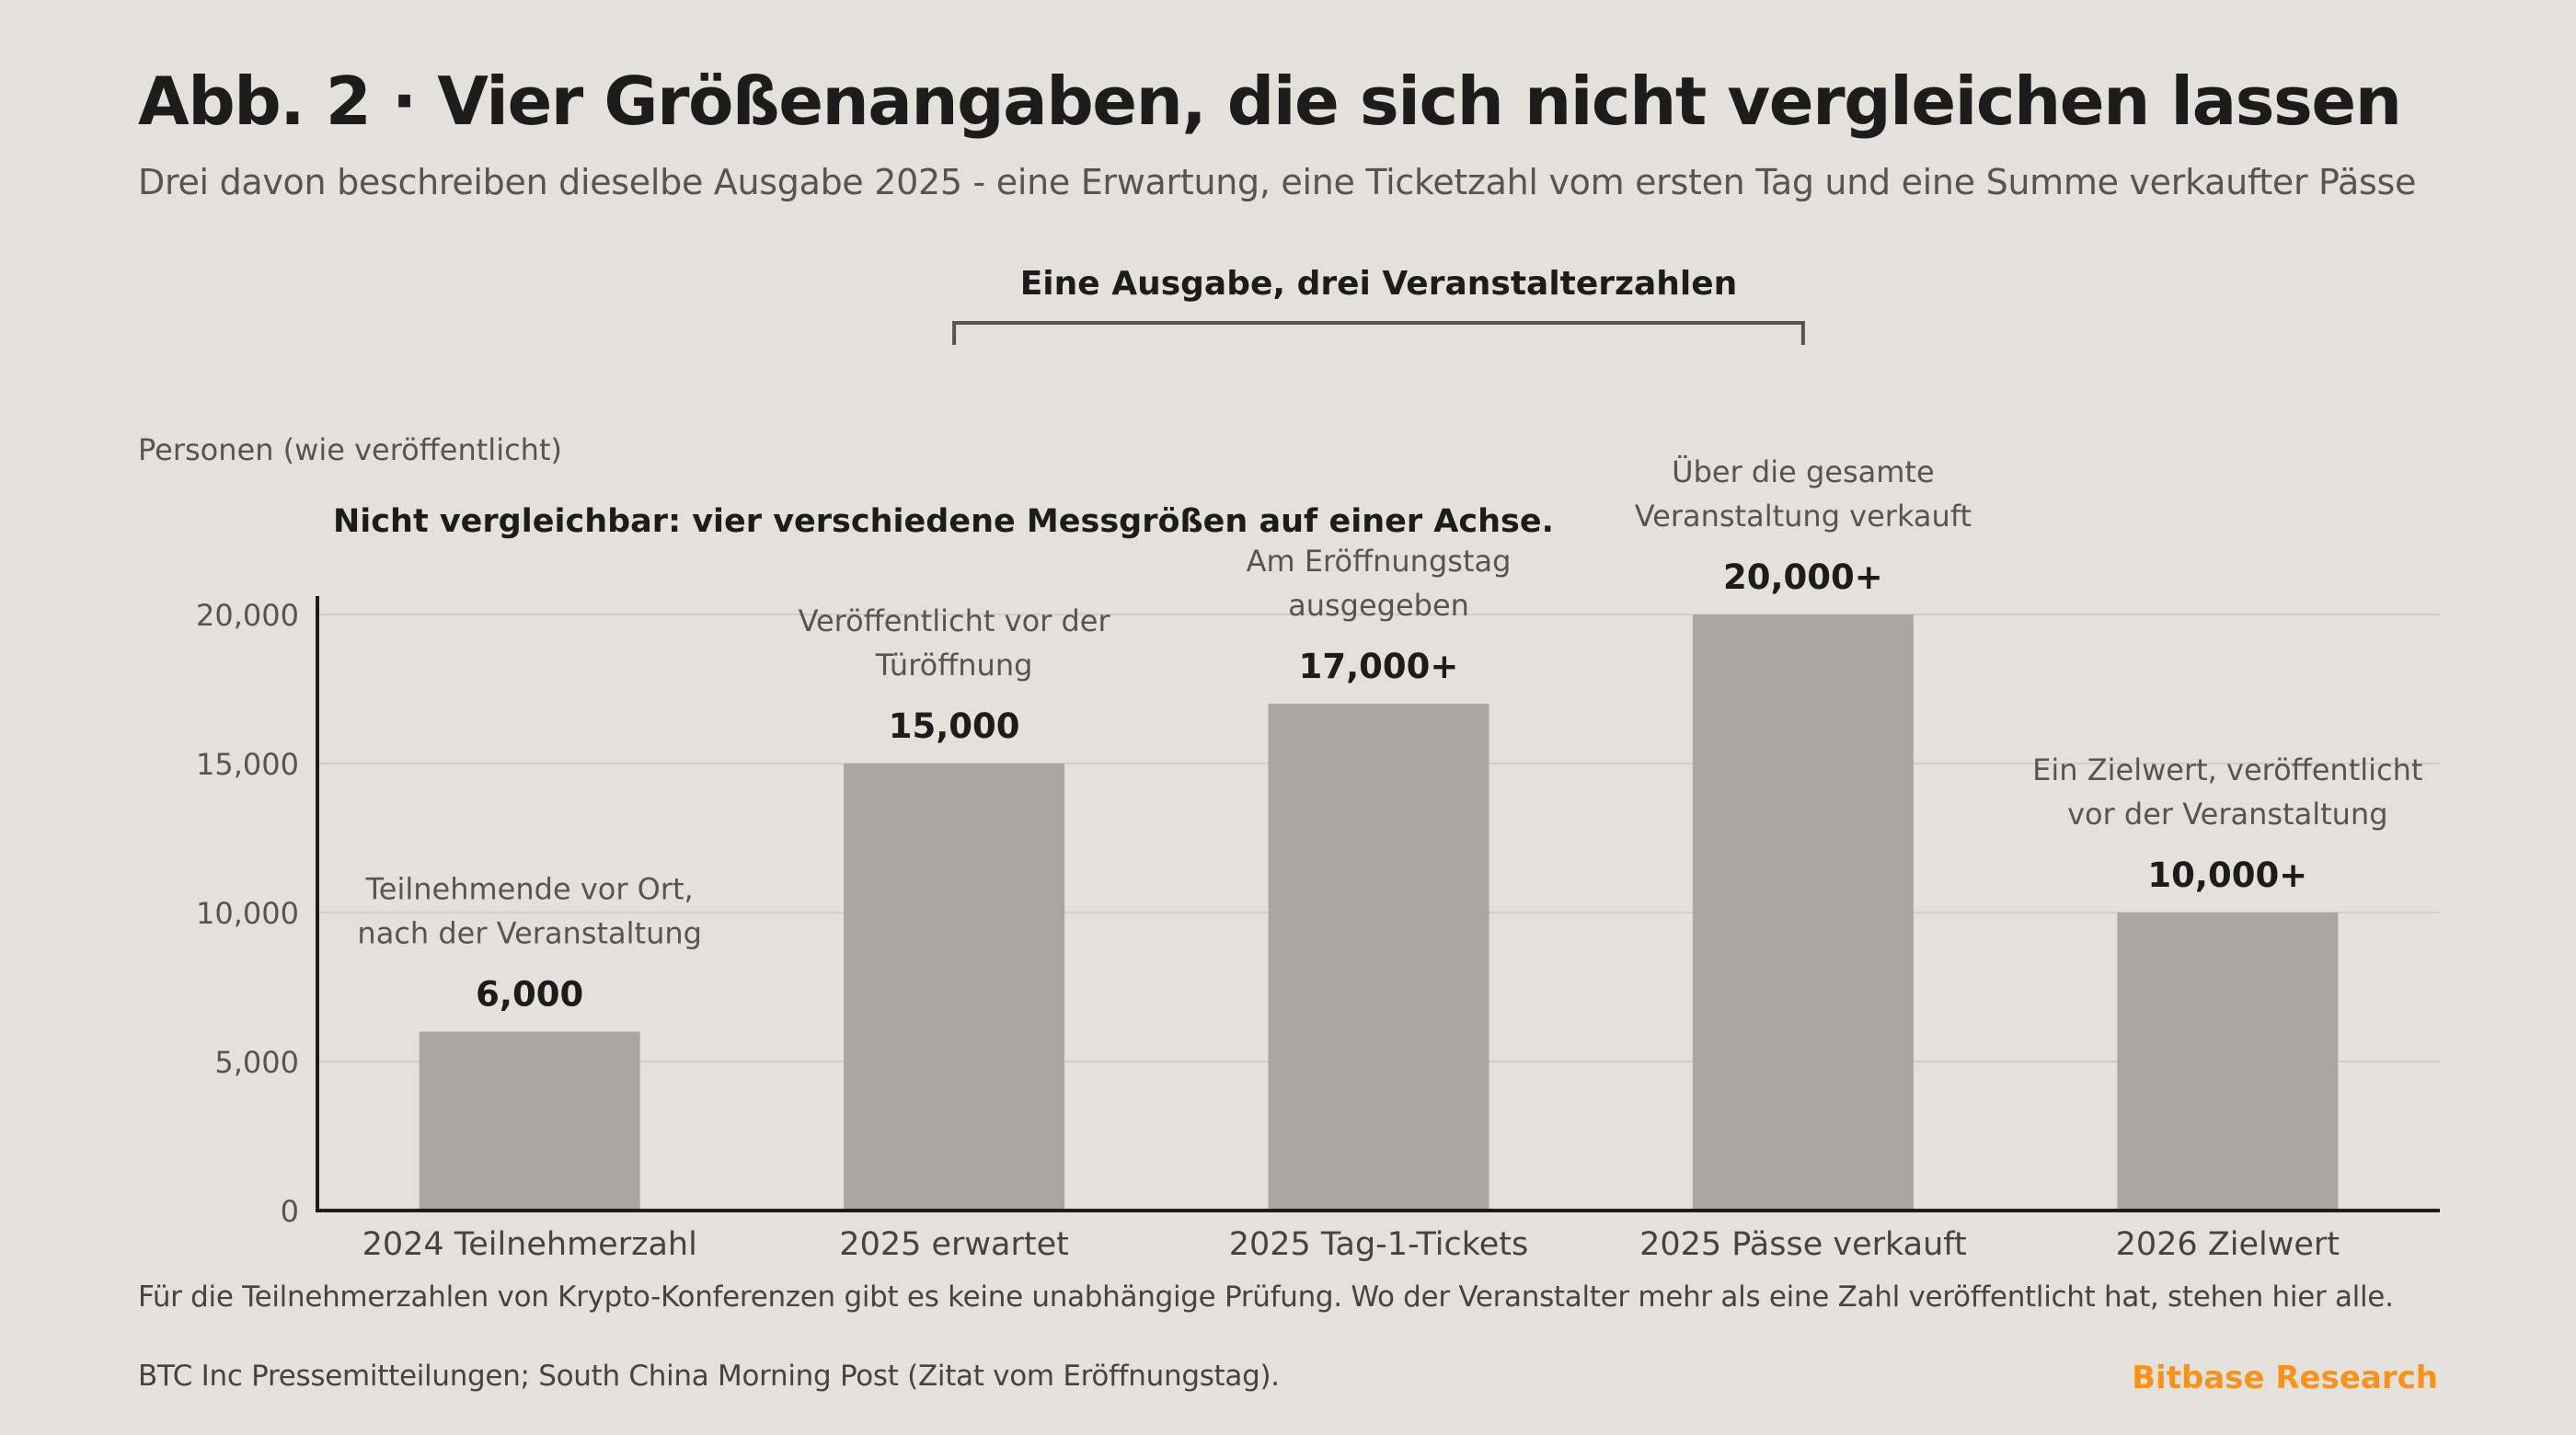 Image resolution: width=2576 pixels, height=1435 pixels. Describe the element at coordinates (247, 913) in the screenshot. I see `y-tick-label: 10,000` at that location.